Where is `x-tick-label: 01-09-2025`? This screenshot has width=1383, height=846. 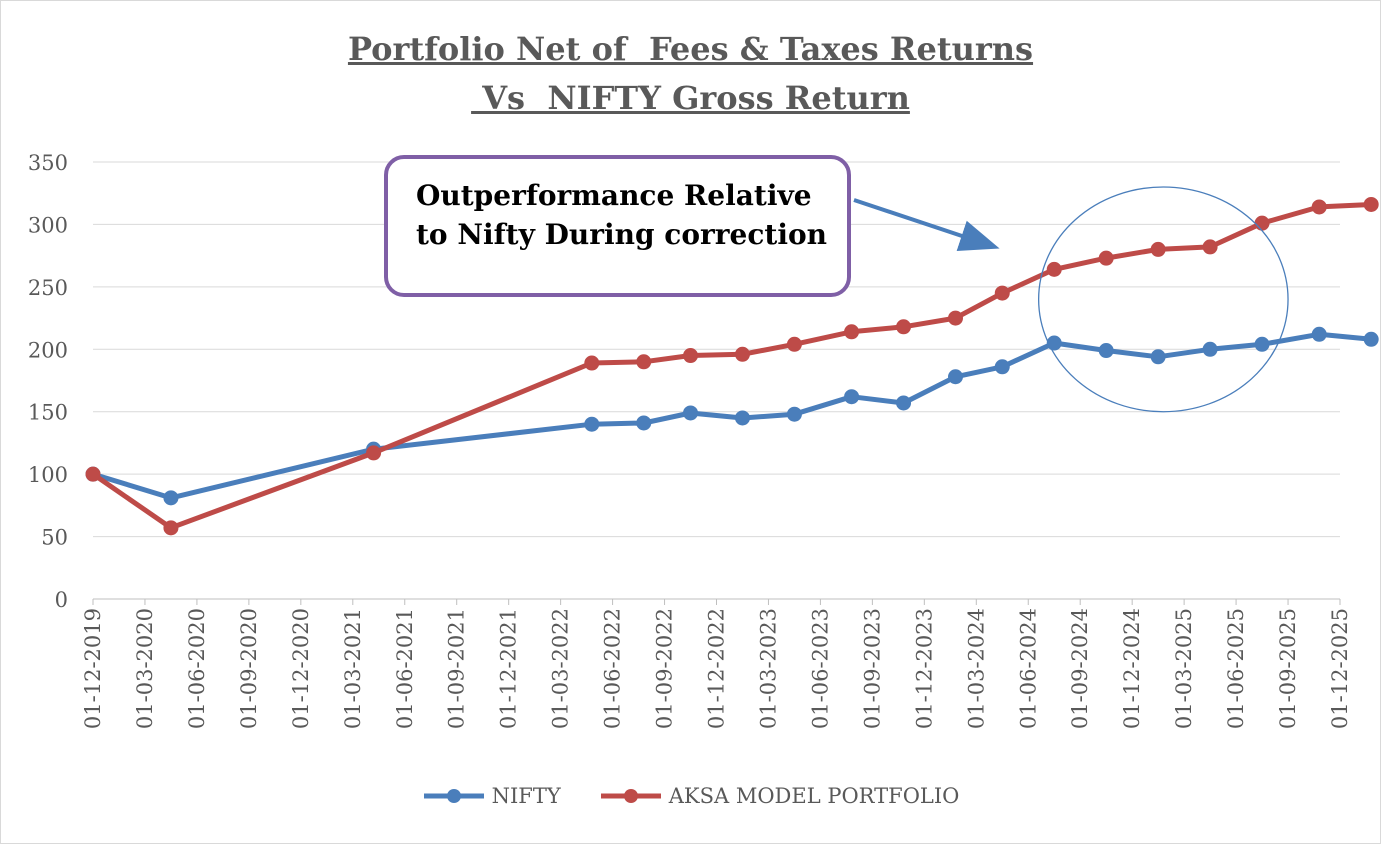
x-tick-label: 01-09-2025 is located at coordinates (1288, 668).